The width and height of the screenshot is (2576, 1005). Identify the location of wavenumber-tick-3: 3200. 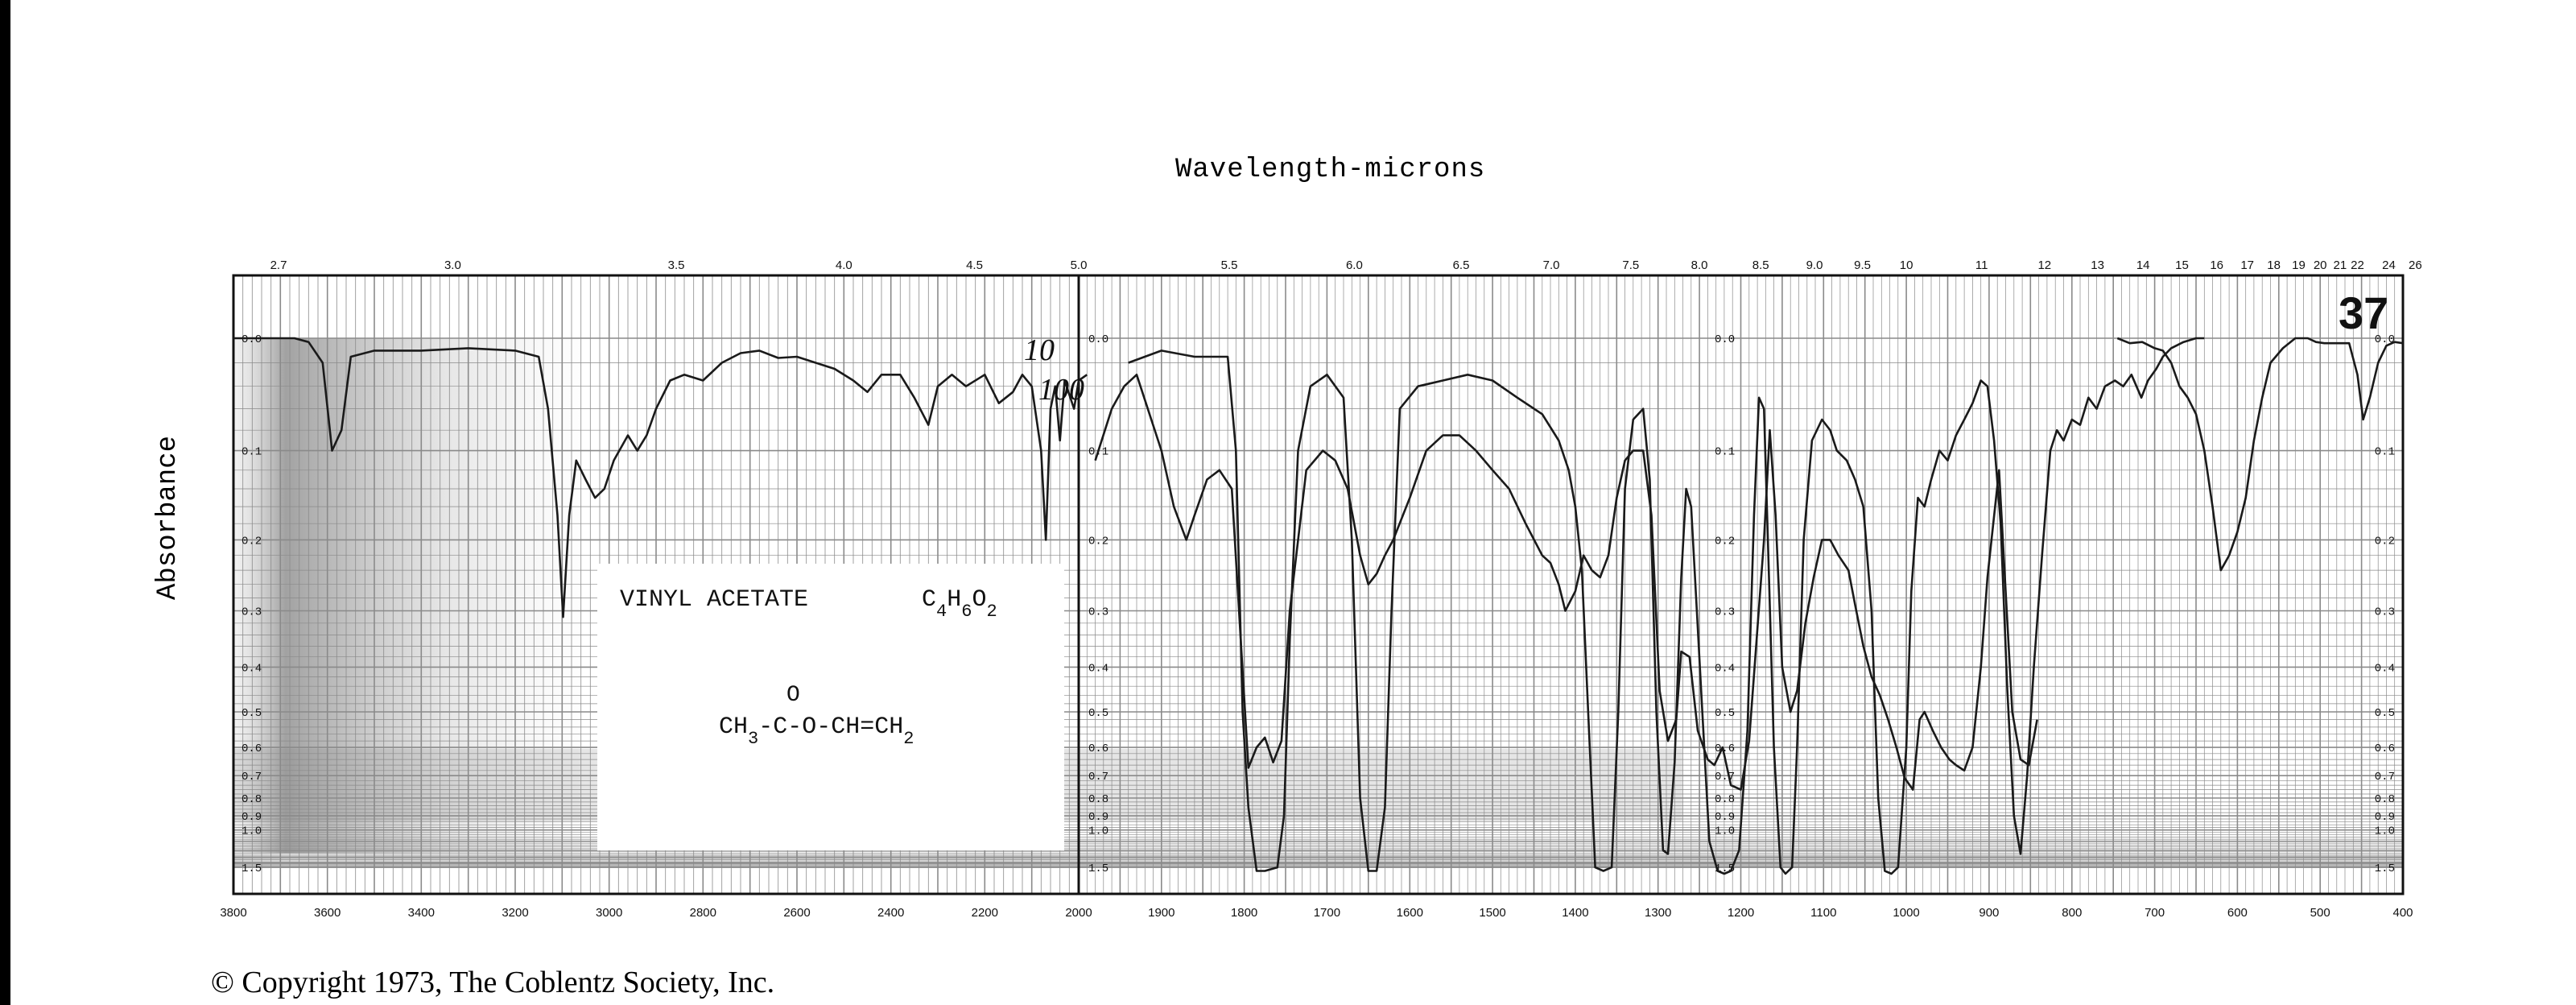
(515, 913).